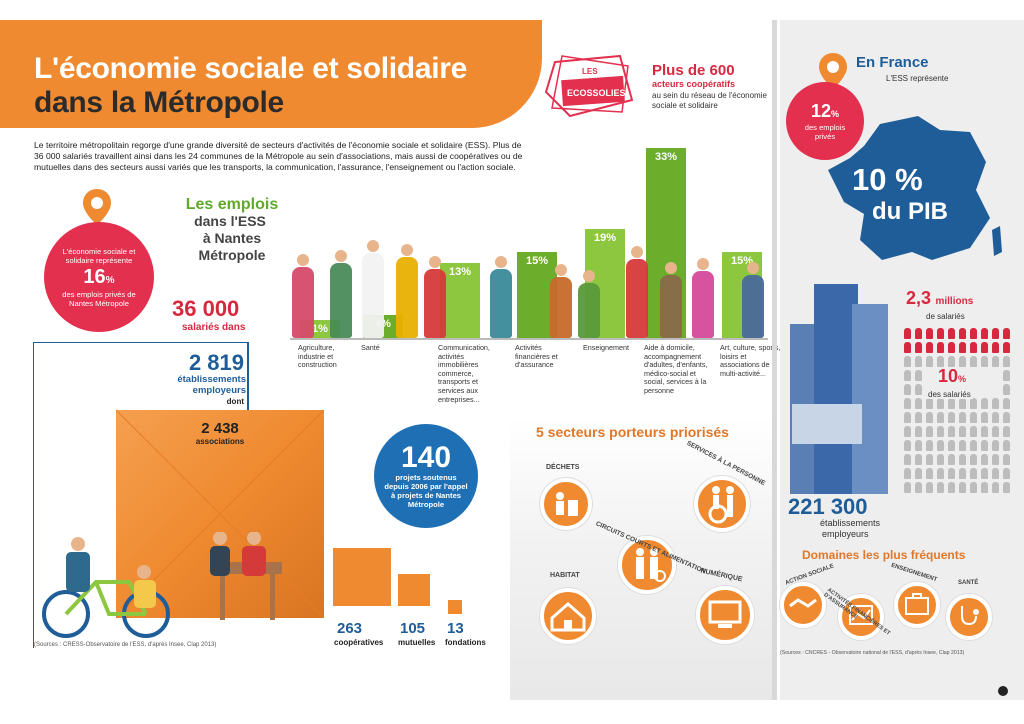 The image size is (1024, 724). Describe the element at coordinates (917, 604) in the screenshot. I see `briefcase-icon` at that location.